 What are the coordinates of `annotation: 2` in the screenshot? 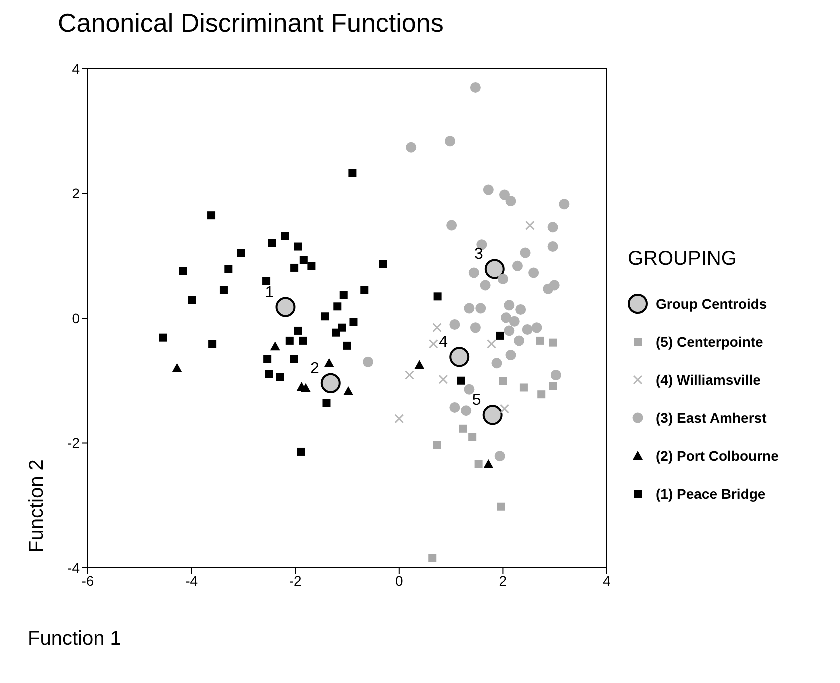 It's located at (315, 369).